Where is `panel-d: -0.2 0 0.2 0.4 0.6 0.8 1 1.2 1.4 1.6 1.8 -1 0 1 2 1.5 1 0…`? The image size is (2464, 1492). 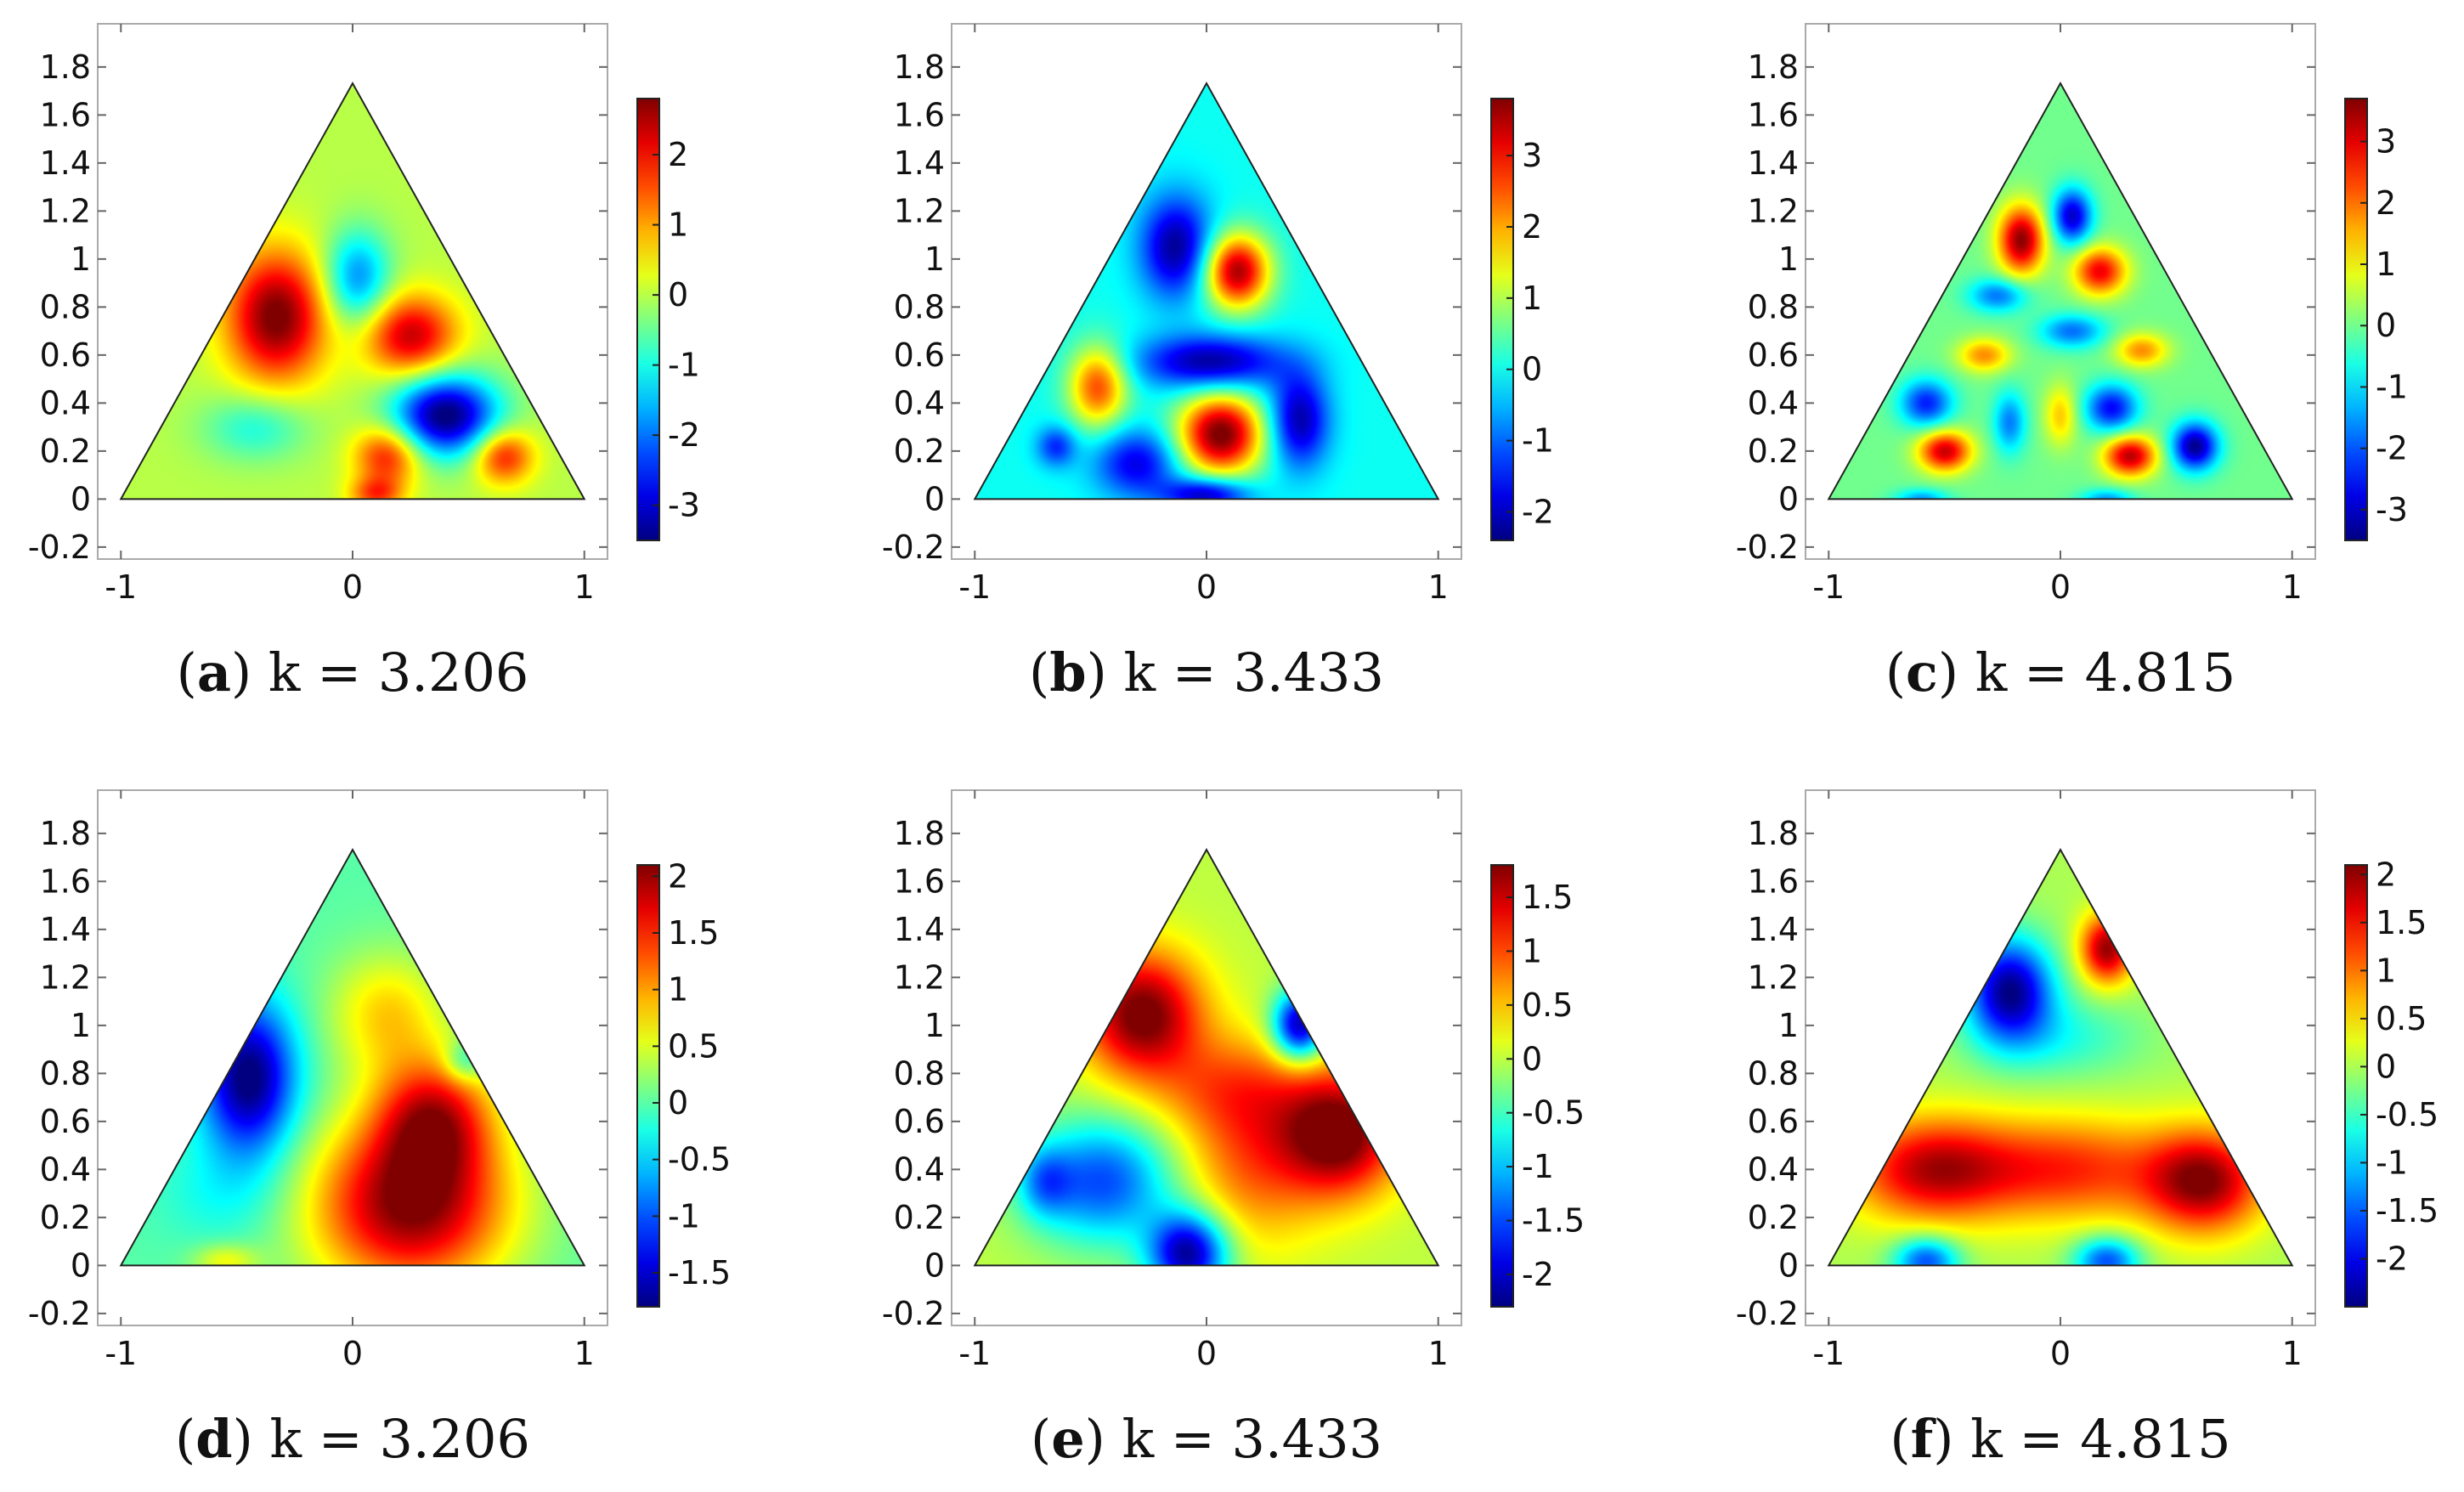 panel-d: -0.2 0 0.2 0.4 0.6 0.8 1 1.2 1.4 1.6 1.8 -1 0 1 2 1.5 1 0… is located at coordinates (379, 1129).